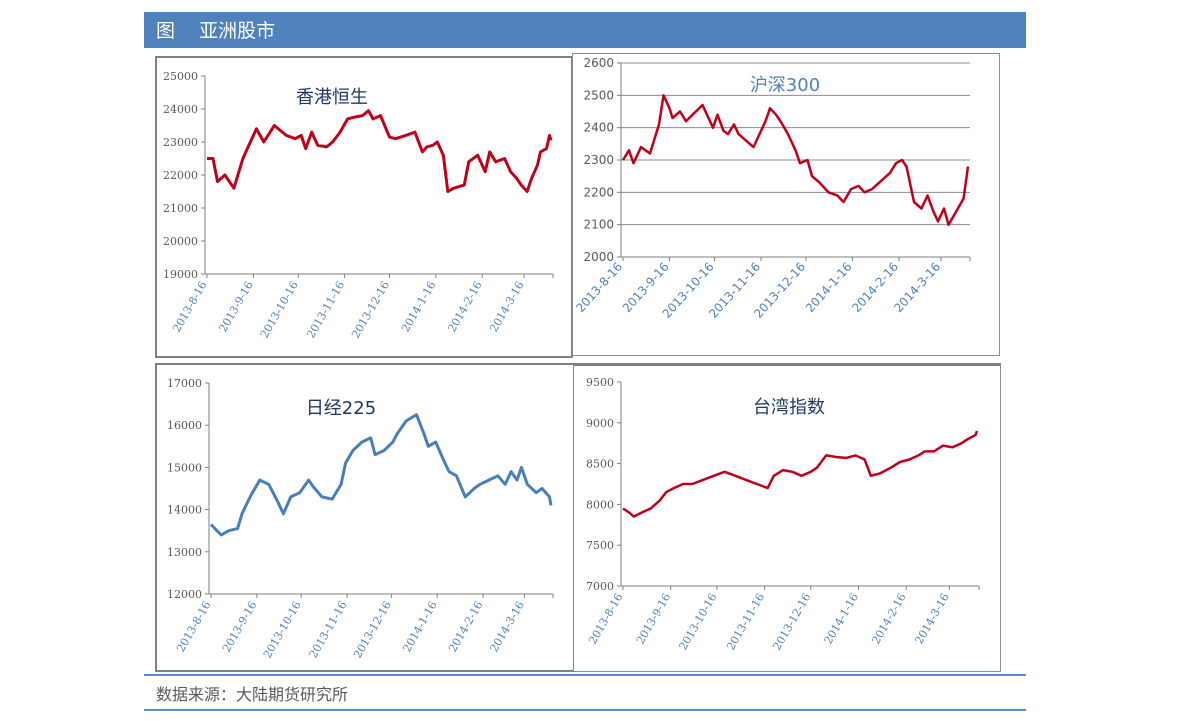 This screenshot has width=1191, height=721. I want to click on y-tick-label: 15000, so click(184, 467).